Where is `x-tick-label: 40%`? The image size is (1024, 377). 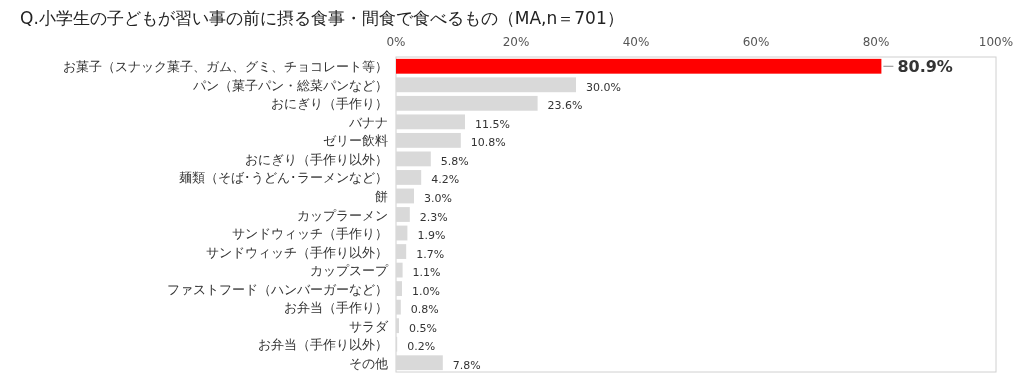 x-tick-label: 40% is located at coordinates (636, 42).